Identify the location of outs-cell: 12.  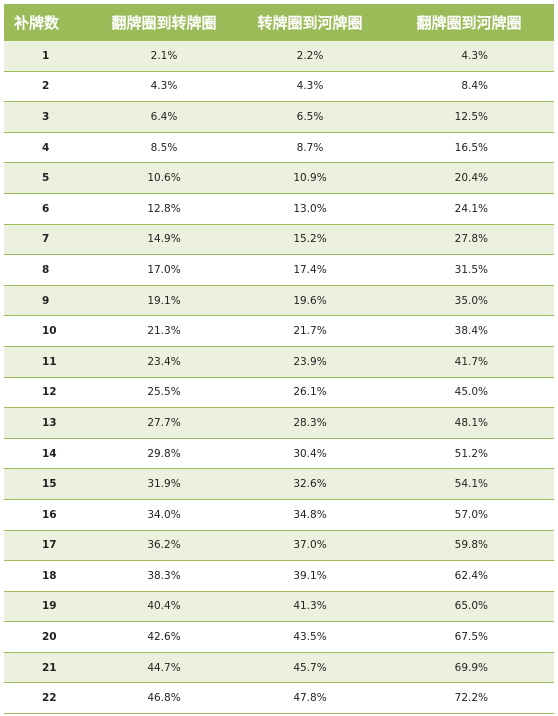
(48, 392).